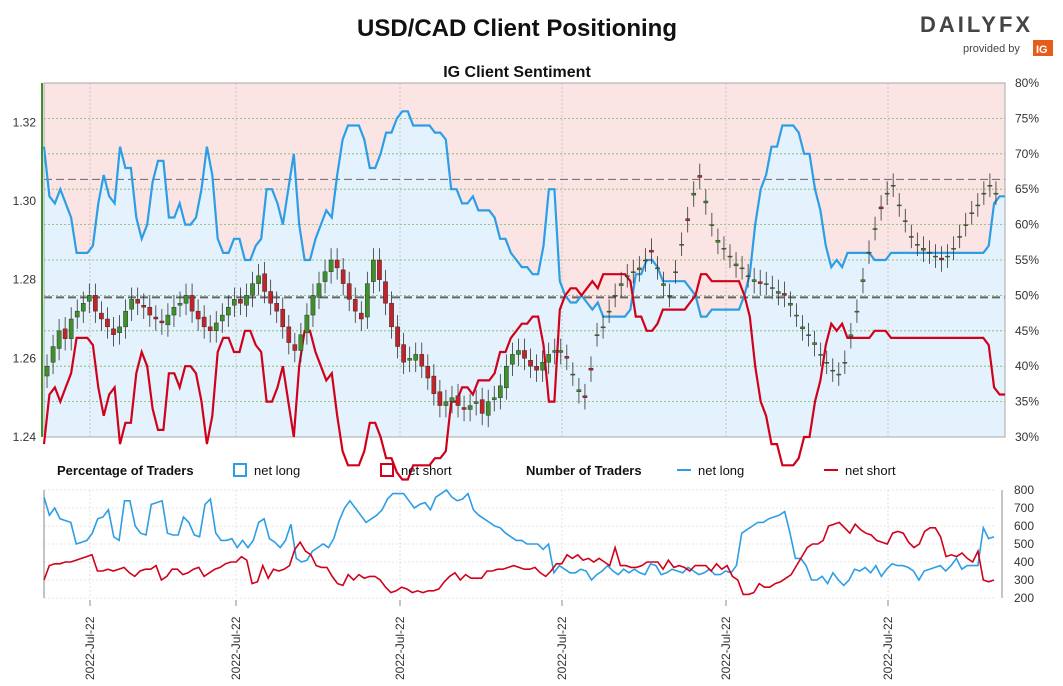 This screenshot has width=1063, height=686. Describe the element at coordinates (991, 49) in the screenshot. I see `brand-tagline: provided by` at that location.